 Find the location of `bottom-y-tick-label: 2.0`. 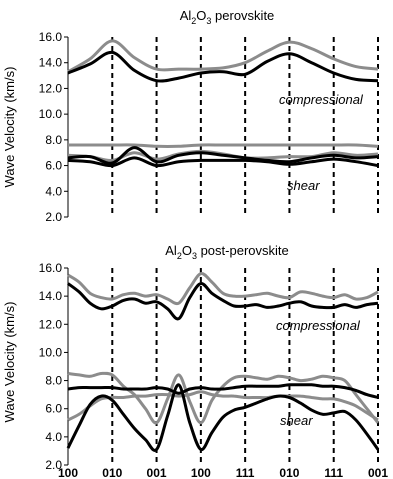

bottom-y-tick-label: 2.0 is located at coordinates (53, 465).